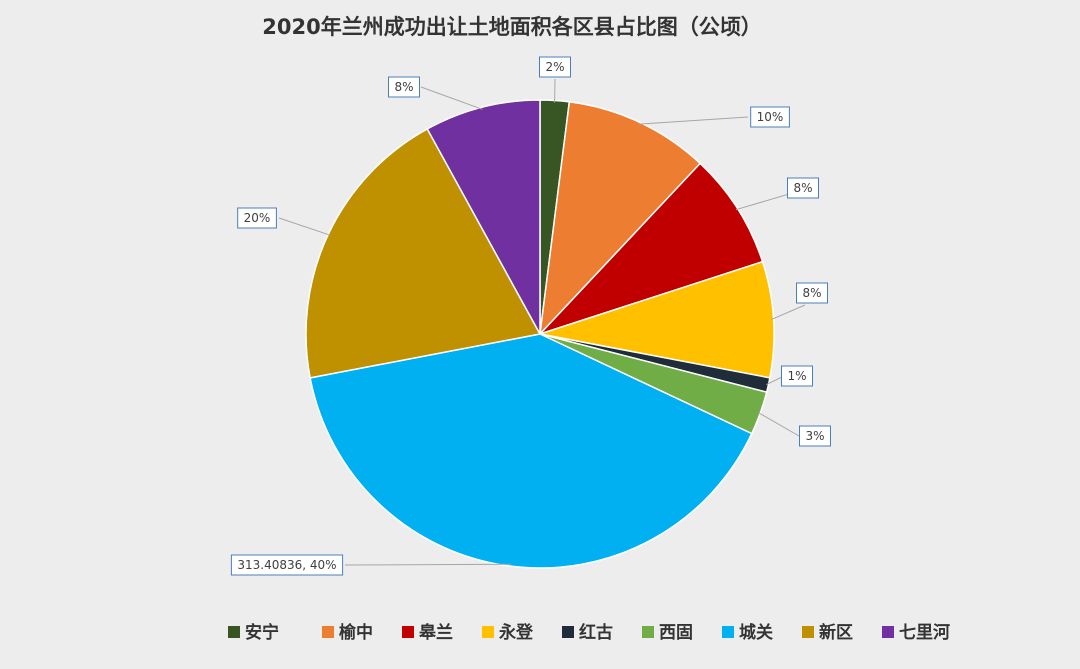 The width and height of the screenshot is (1080, 669). I want to click on data-label: 3%, so click(815, 436).